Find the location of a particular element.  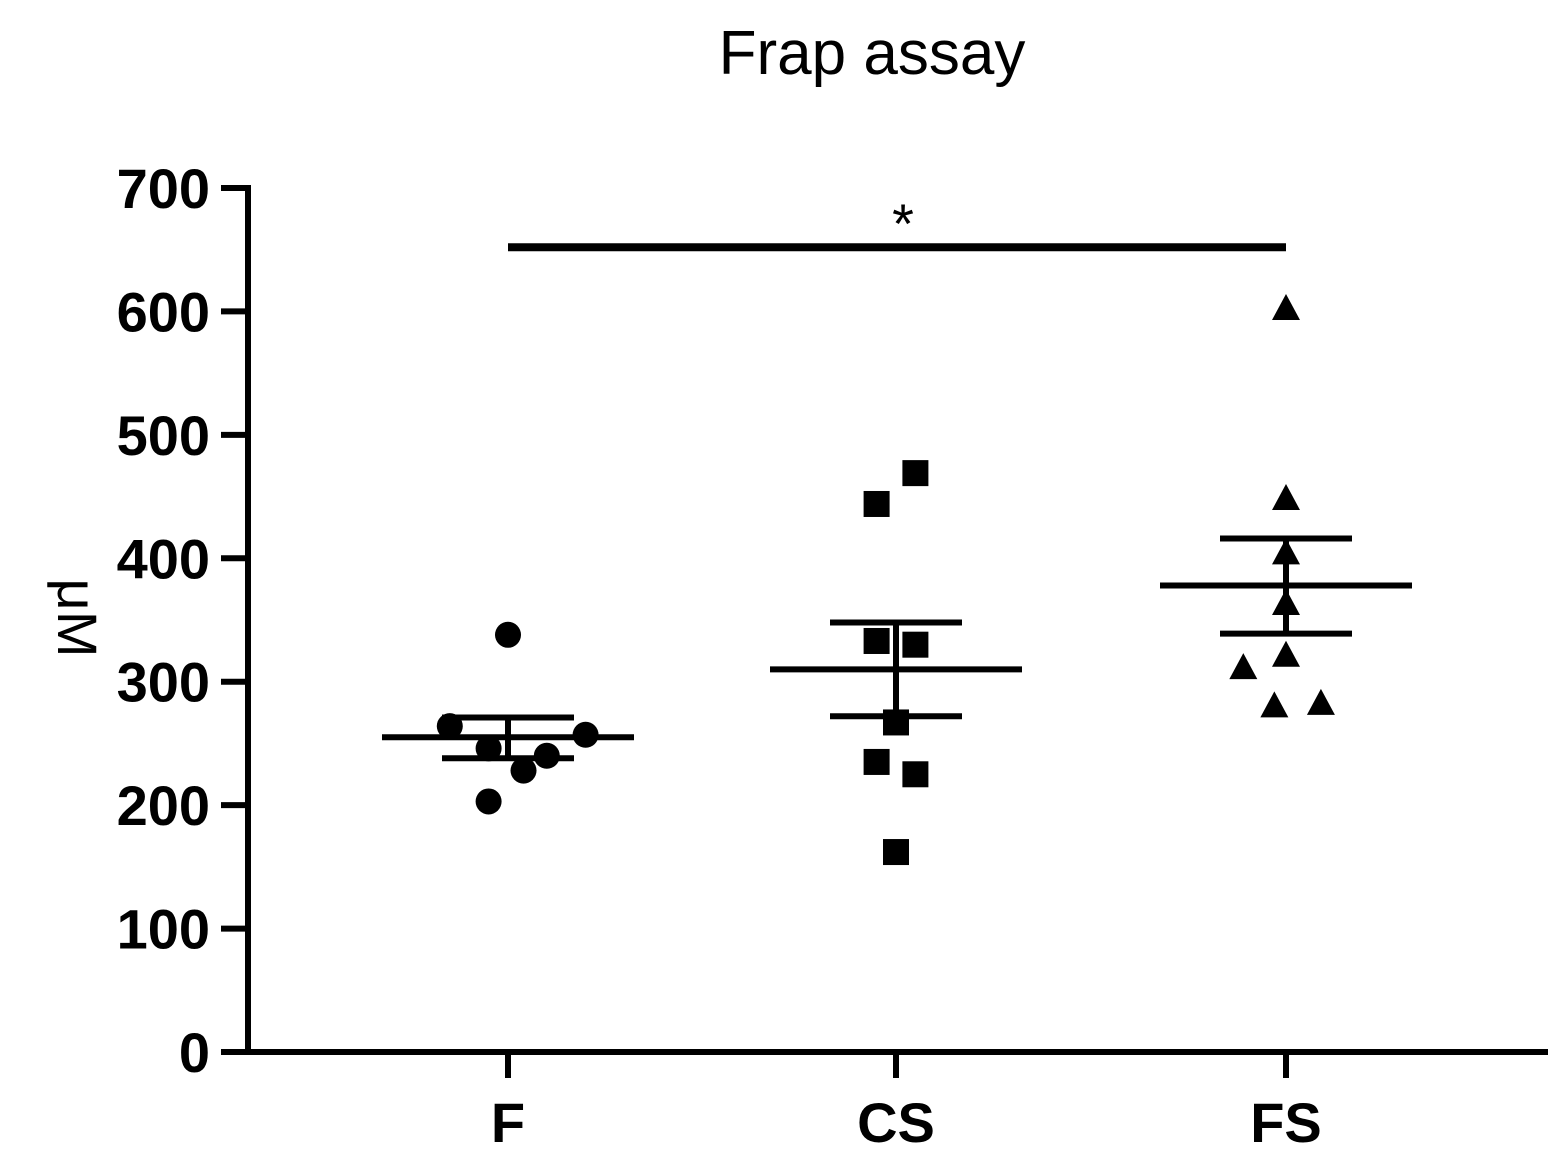

y-tick-label: 600 is located at coordinates (163, 311).